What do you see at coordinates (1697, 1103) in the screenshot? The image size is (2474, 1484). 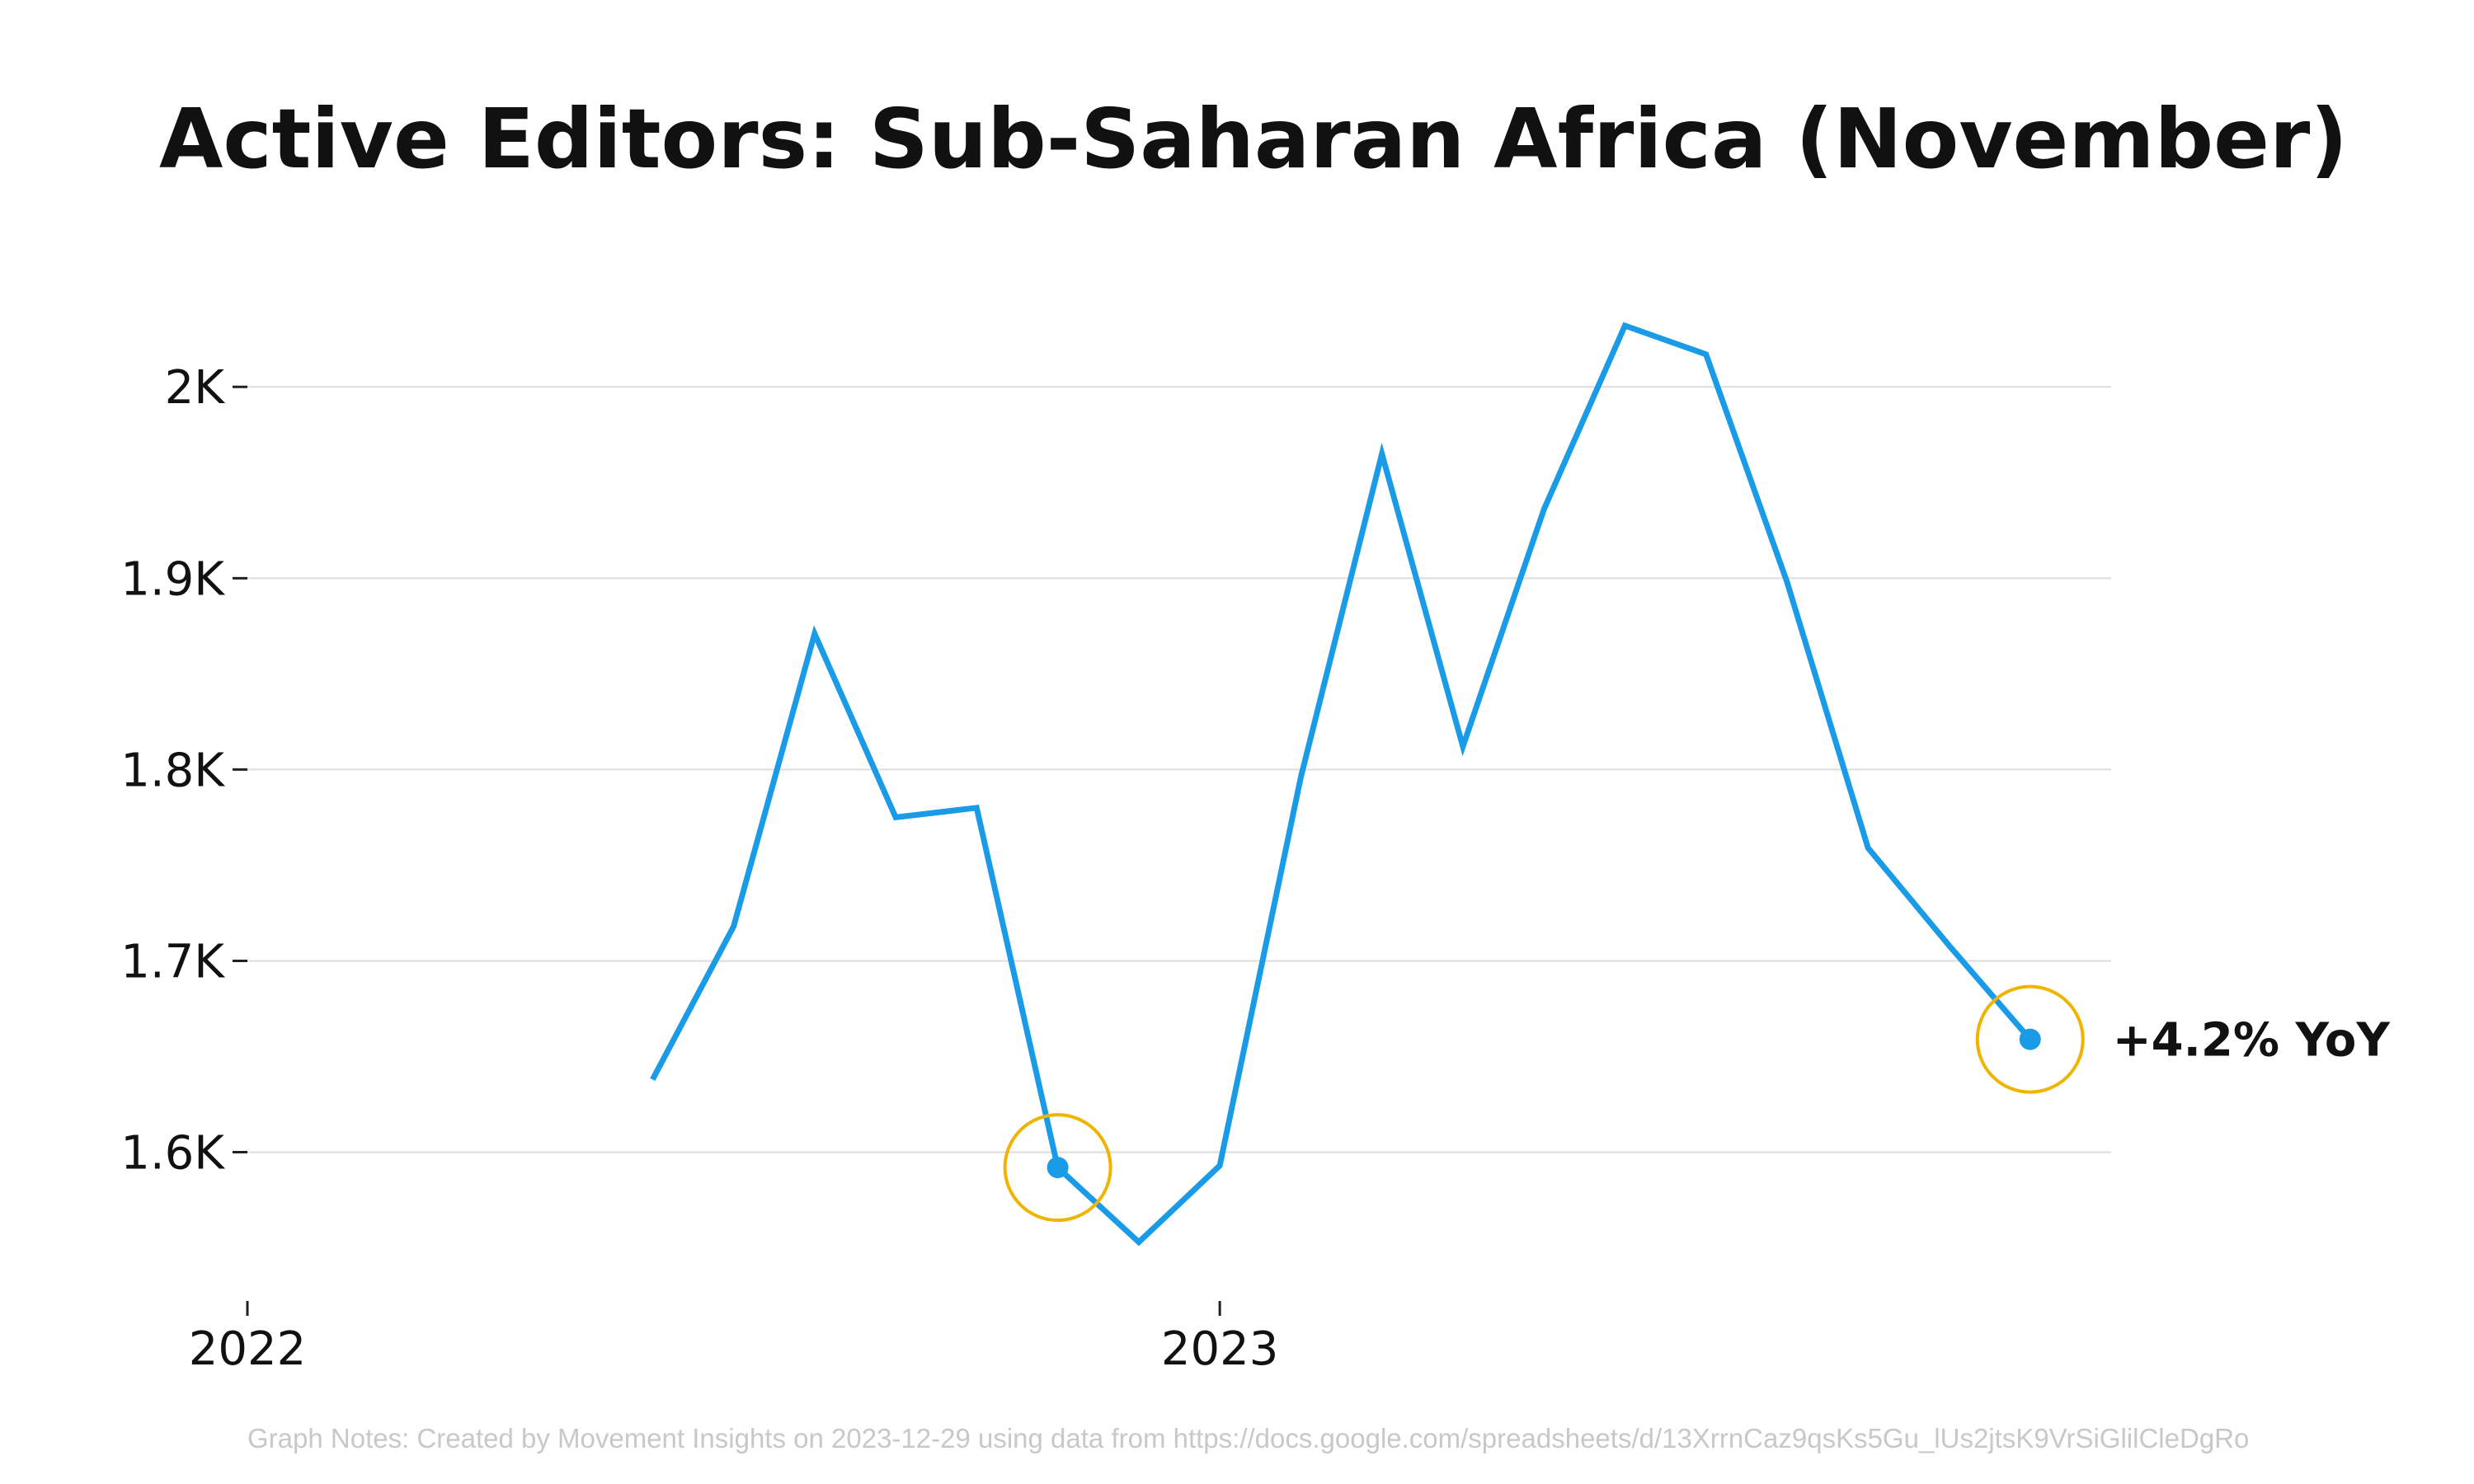 I see `highlight-layer: +4.2% YoY` at bounding box center [1697, 1103].